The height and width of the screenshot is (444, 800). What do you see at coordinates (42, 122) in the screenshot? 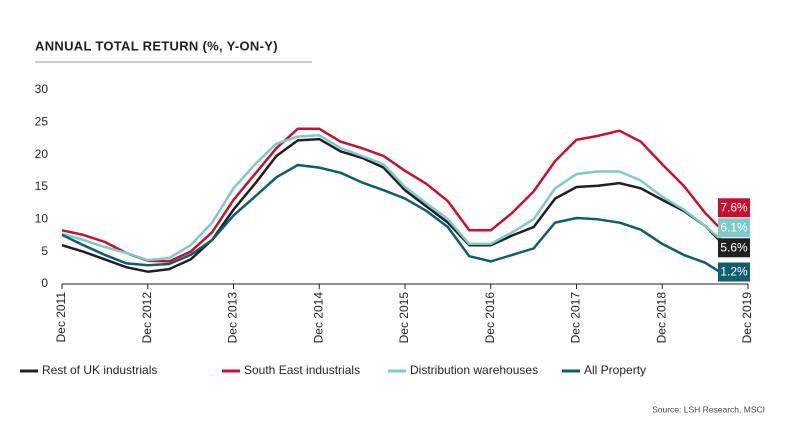
I see `y-tick-label: 25` at bounding box center [42, 122].